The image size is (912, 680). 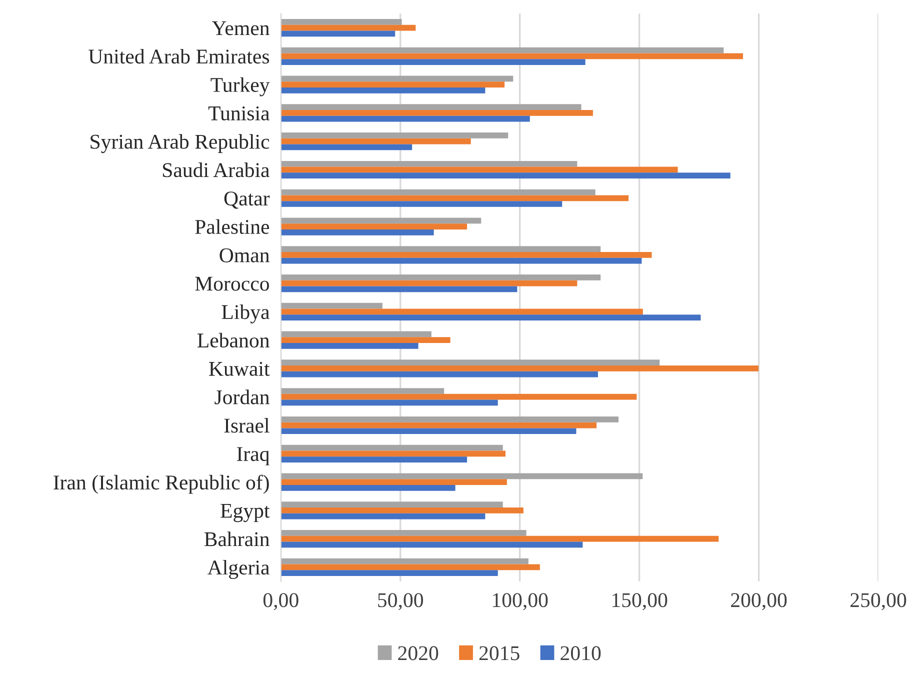 I want to click on legend-label: 2020, so click(x=418, y=653).